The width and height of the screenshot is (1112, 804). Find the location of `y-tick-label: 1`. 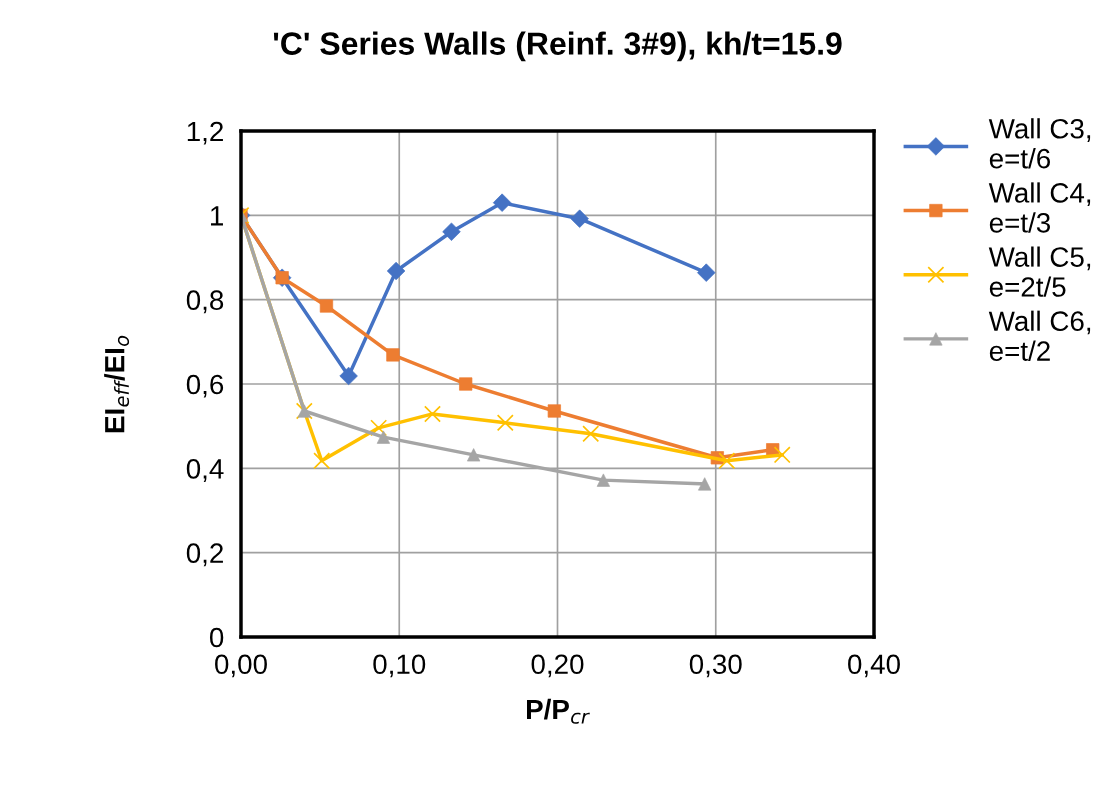

y-tick-label: 1 is located at coordinates (217, 216).